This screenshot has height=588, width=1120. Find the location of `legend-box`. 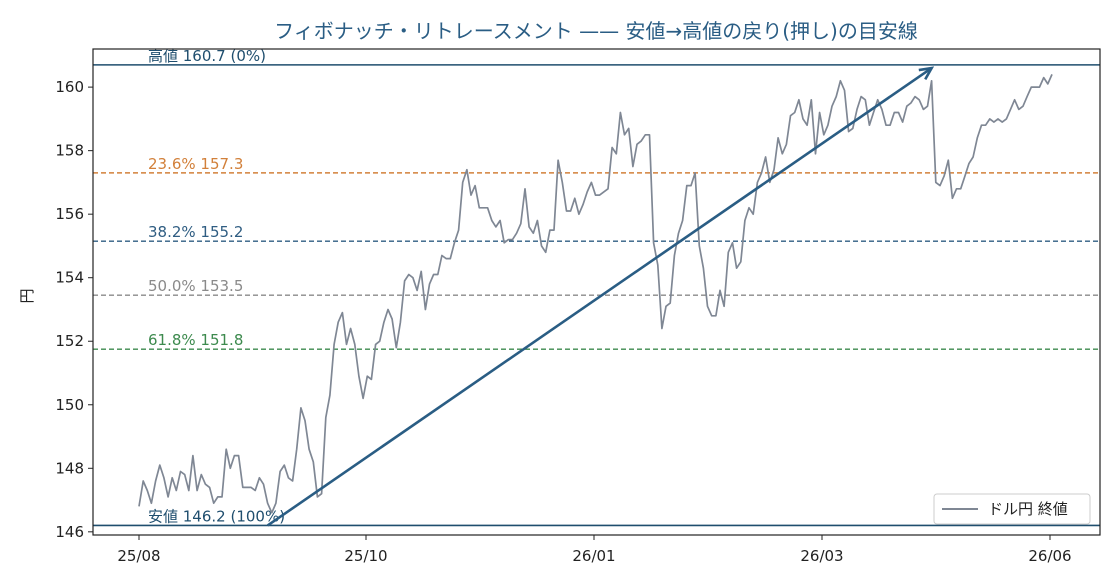

legend-box is located at coordinates (1012, 509).